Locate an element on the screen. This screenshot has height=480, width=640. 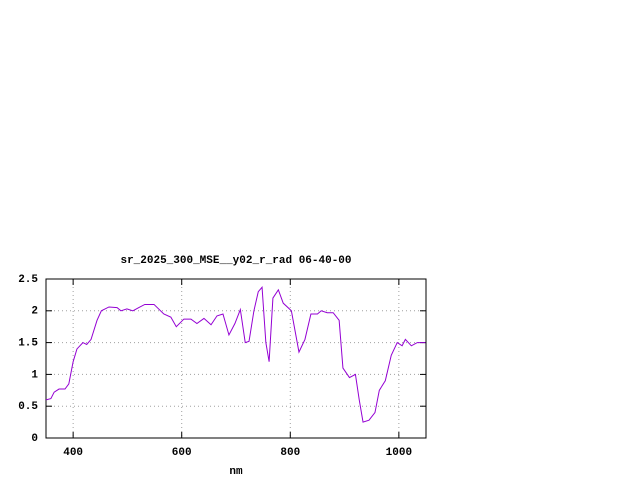
x-axis-label: nm is located at coordinates (236, 472).